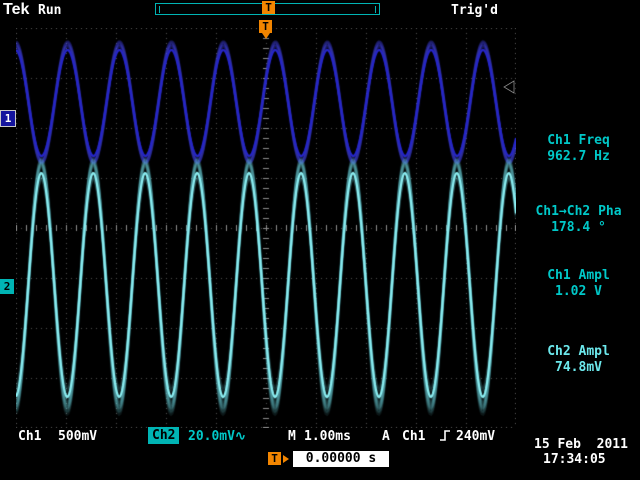  I want to click on time-display: 17:34:05, so click(574, 459).